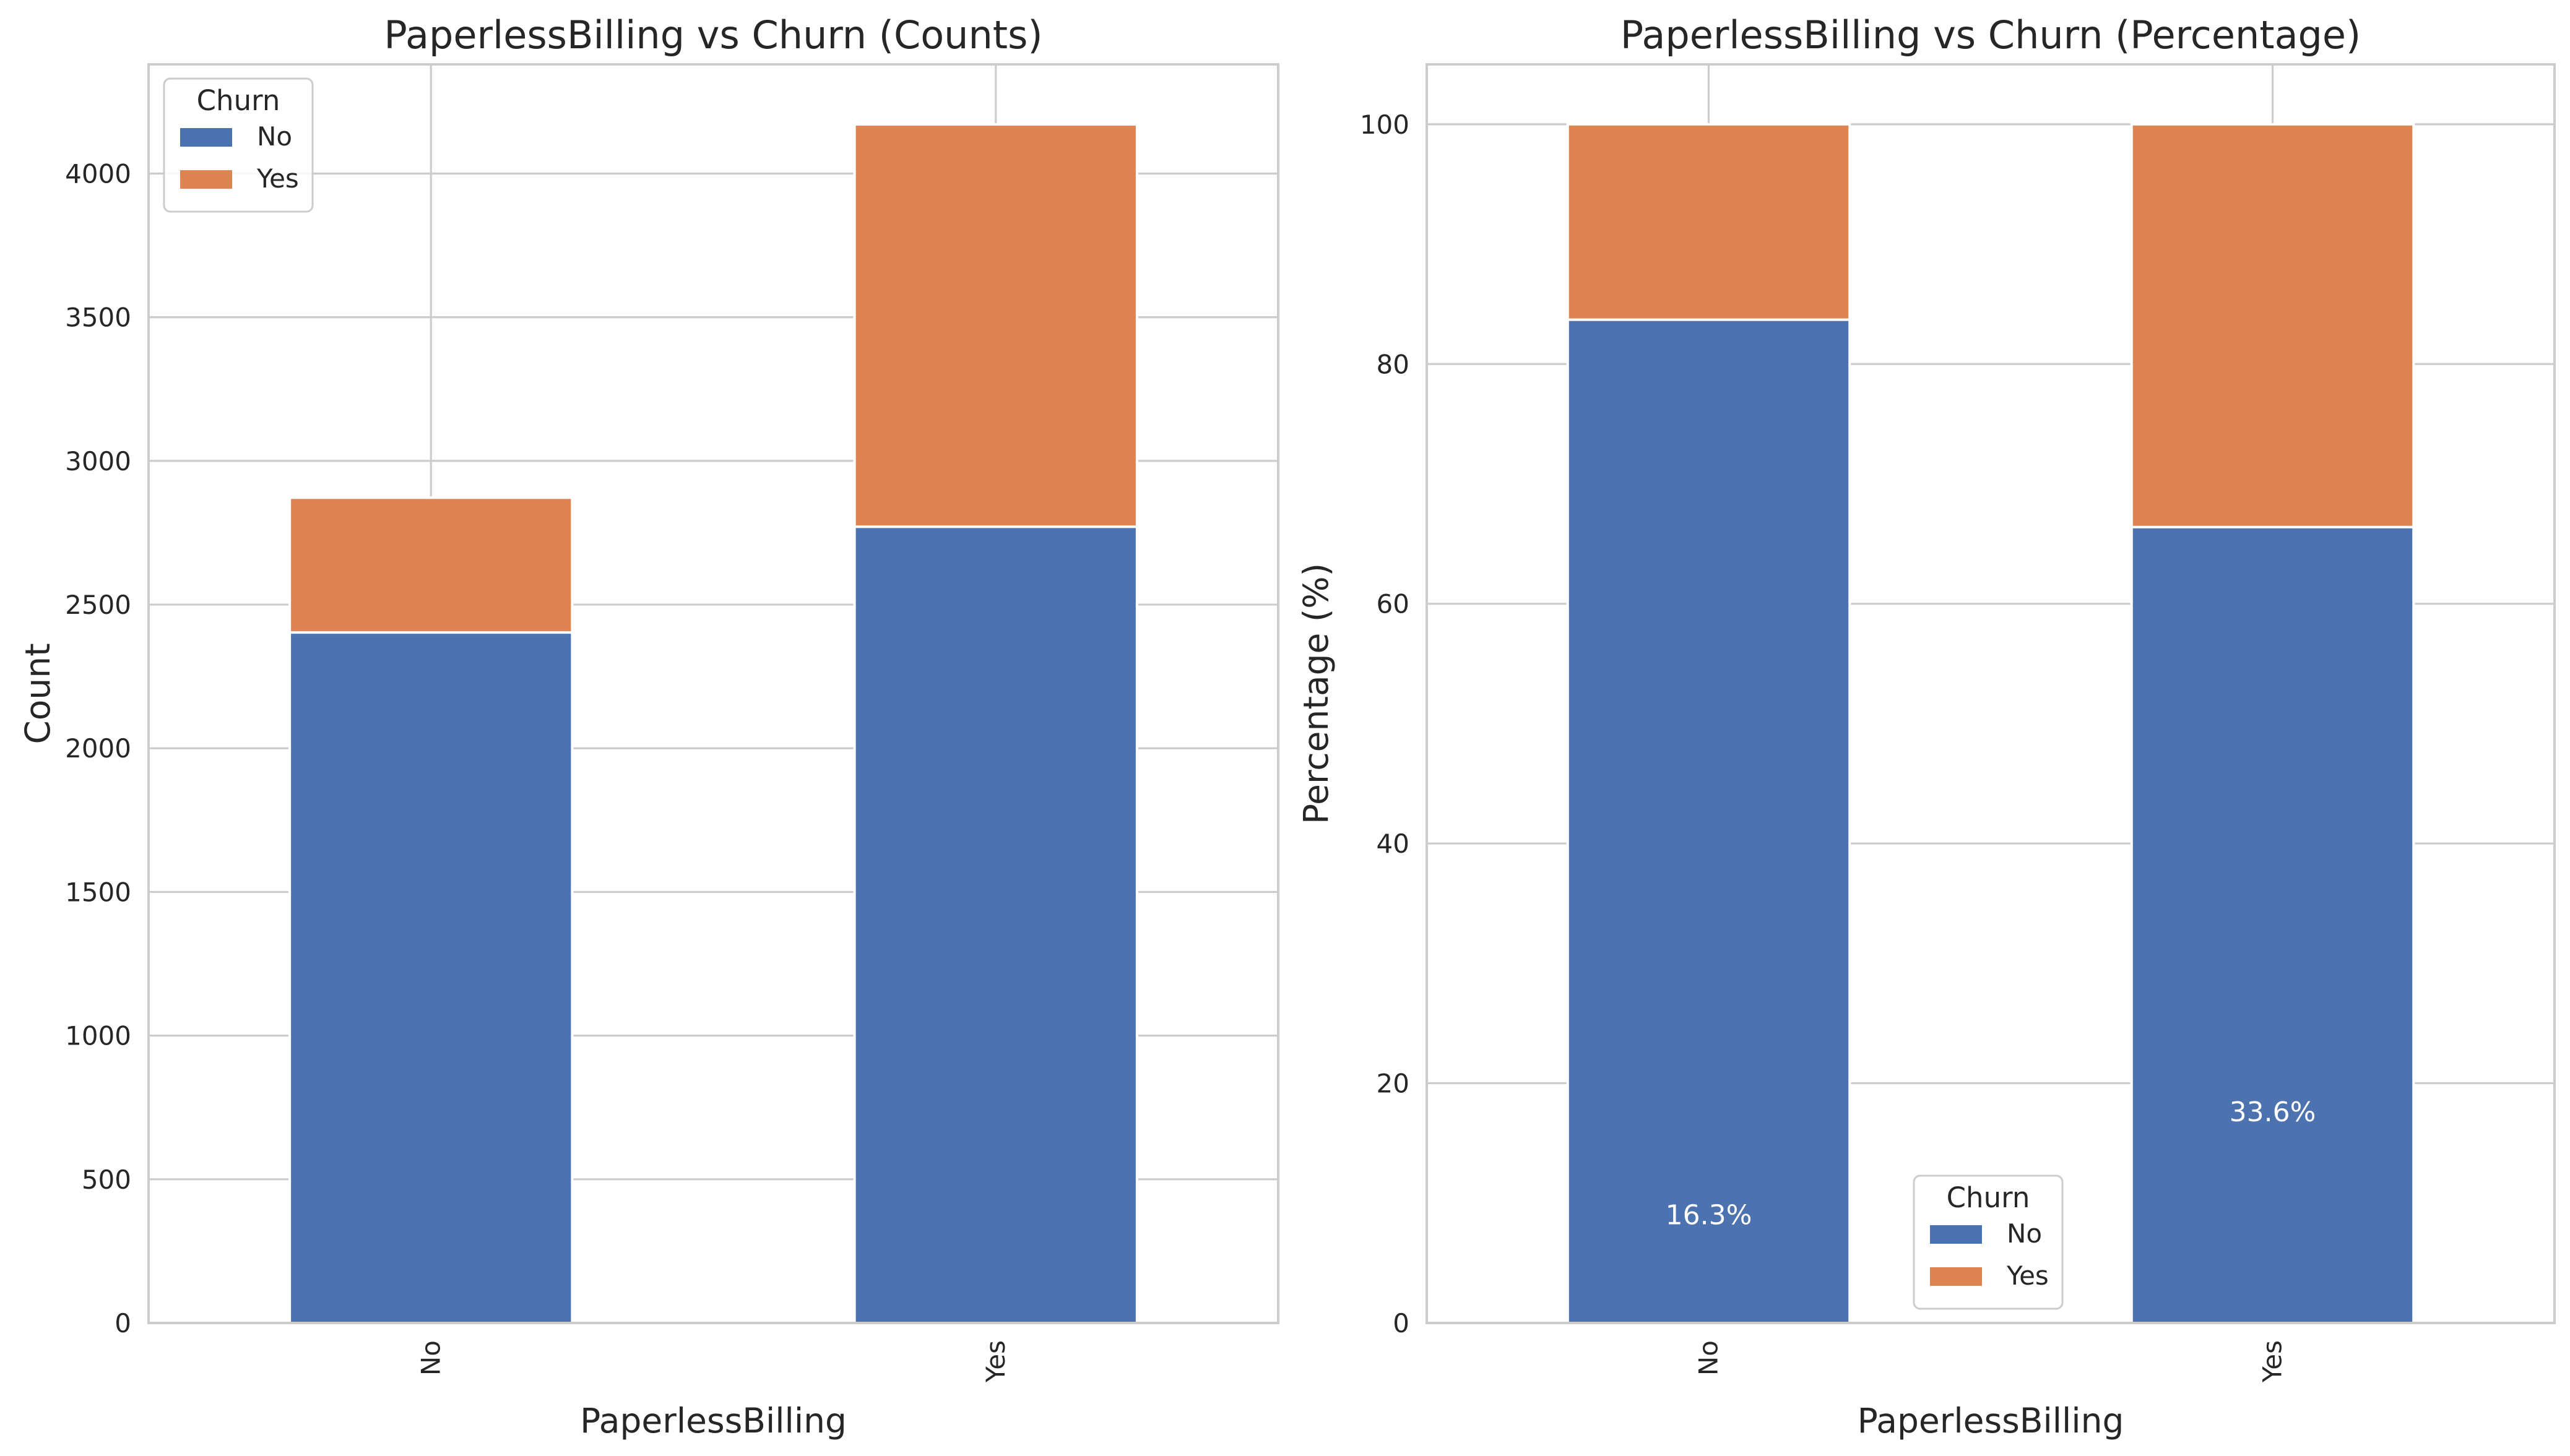 The height and width of the screenshot is (1456, 2570). I want to click on y-tick-label: 3500, so click(98, 318).